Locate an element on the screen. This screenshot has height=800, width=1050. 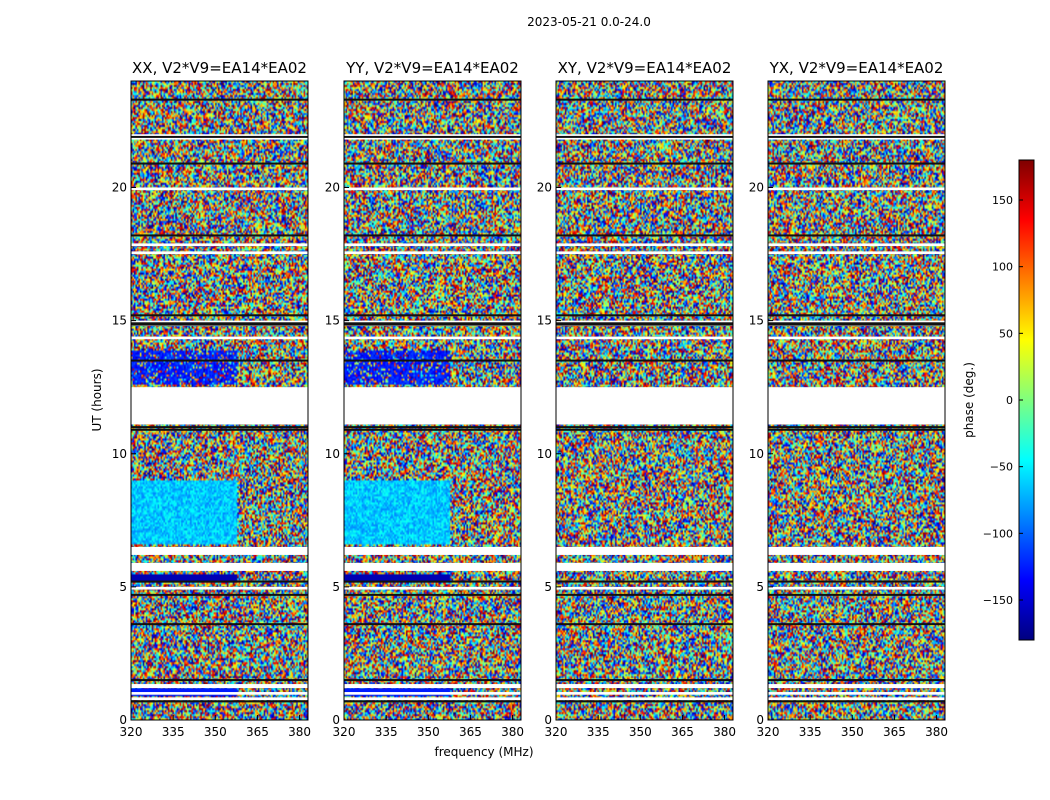
colorbar-tick-label: −100 is located at coordinates (998, 533).